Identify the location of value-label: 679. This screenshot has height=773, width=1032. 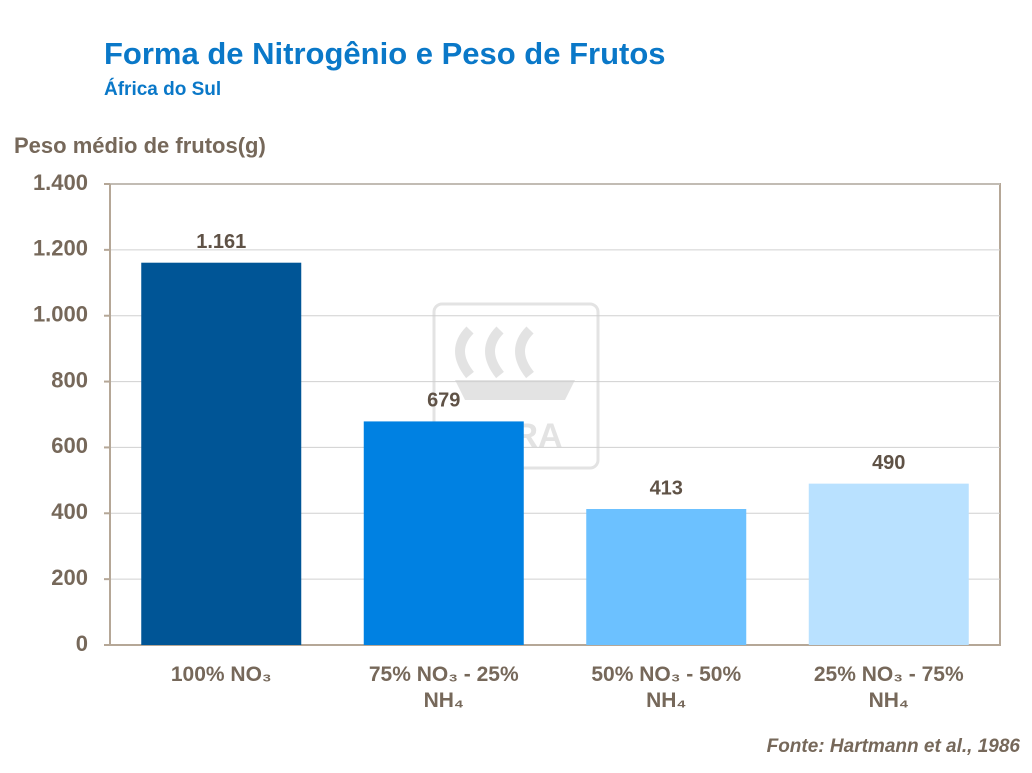
(443, 401).